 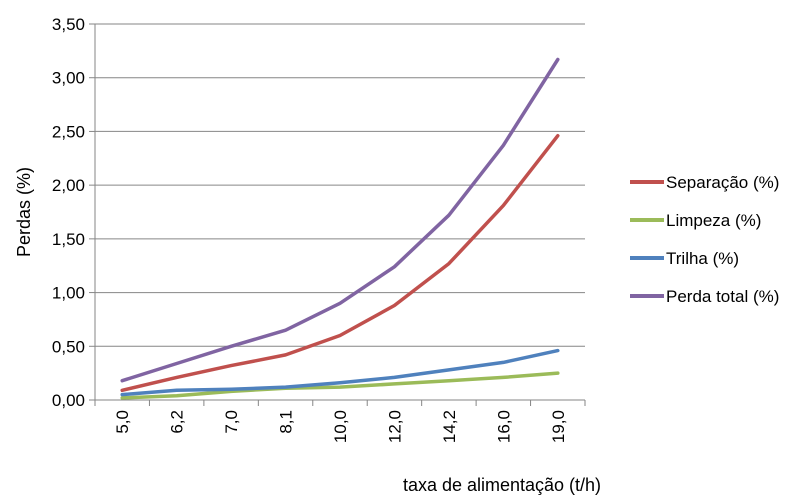 What do you see at coordinates (68, 24) in the screenshot?
I see `y-tick-label: 3,50` at bounding box center [68, 24].